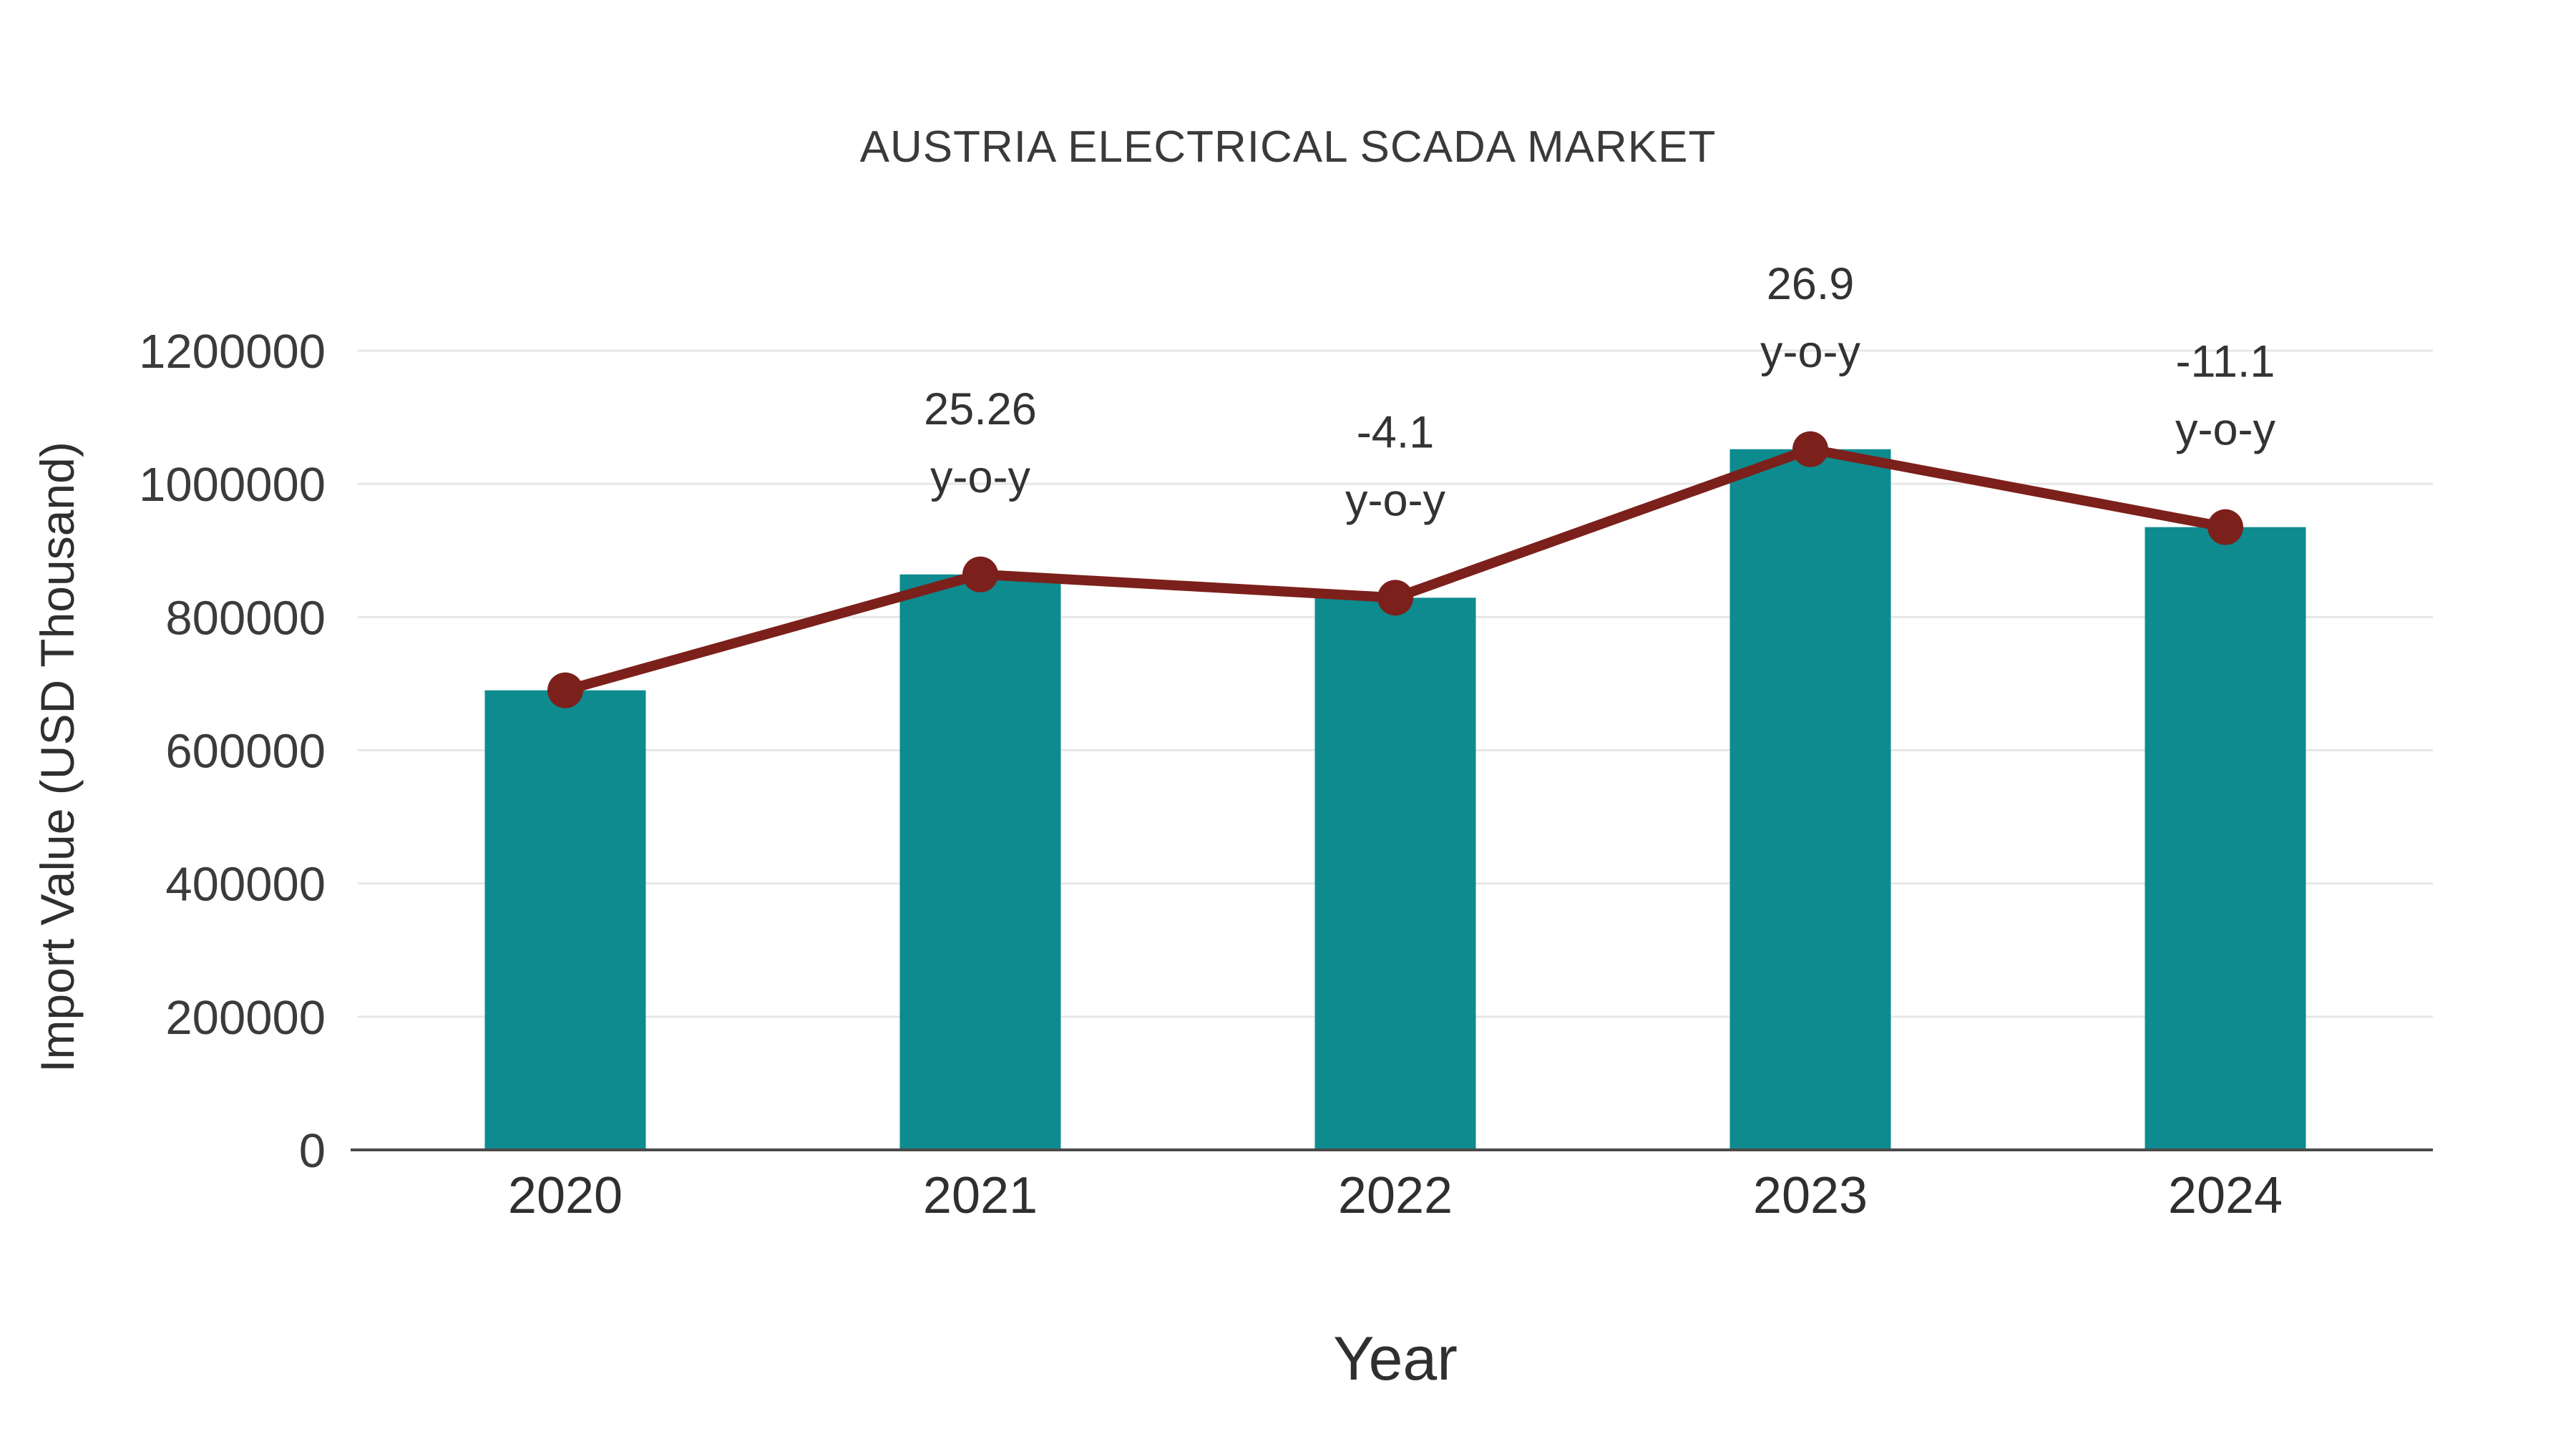  I want to click on annotation-value: -4.1, so click(1396, 432).